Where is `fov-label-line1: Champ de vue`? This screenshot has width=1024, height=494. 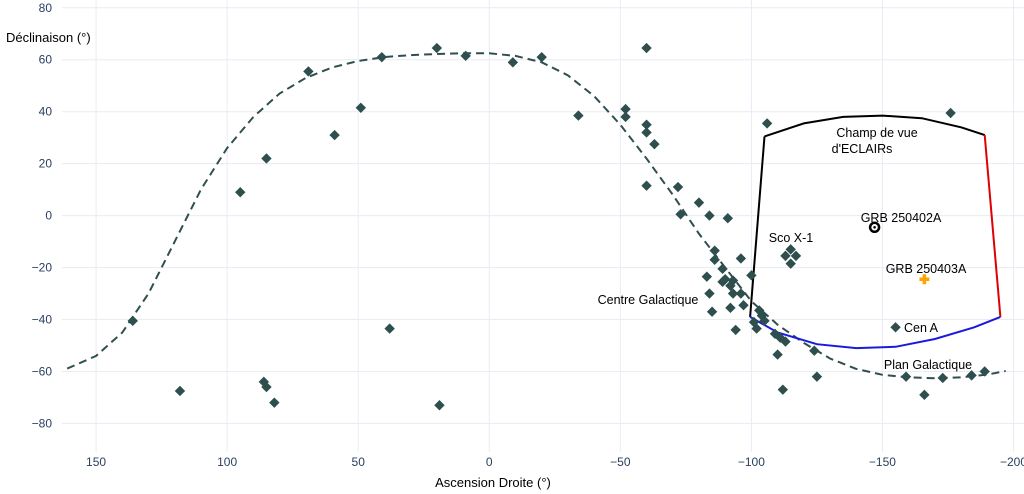 fov-label-line1: Champ de vue is located at coordinates (876, 133).